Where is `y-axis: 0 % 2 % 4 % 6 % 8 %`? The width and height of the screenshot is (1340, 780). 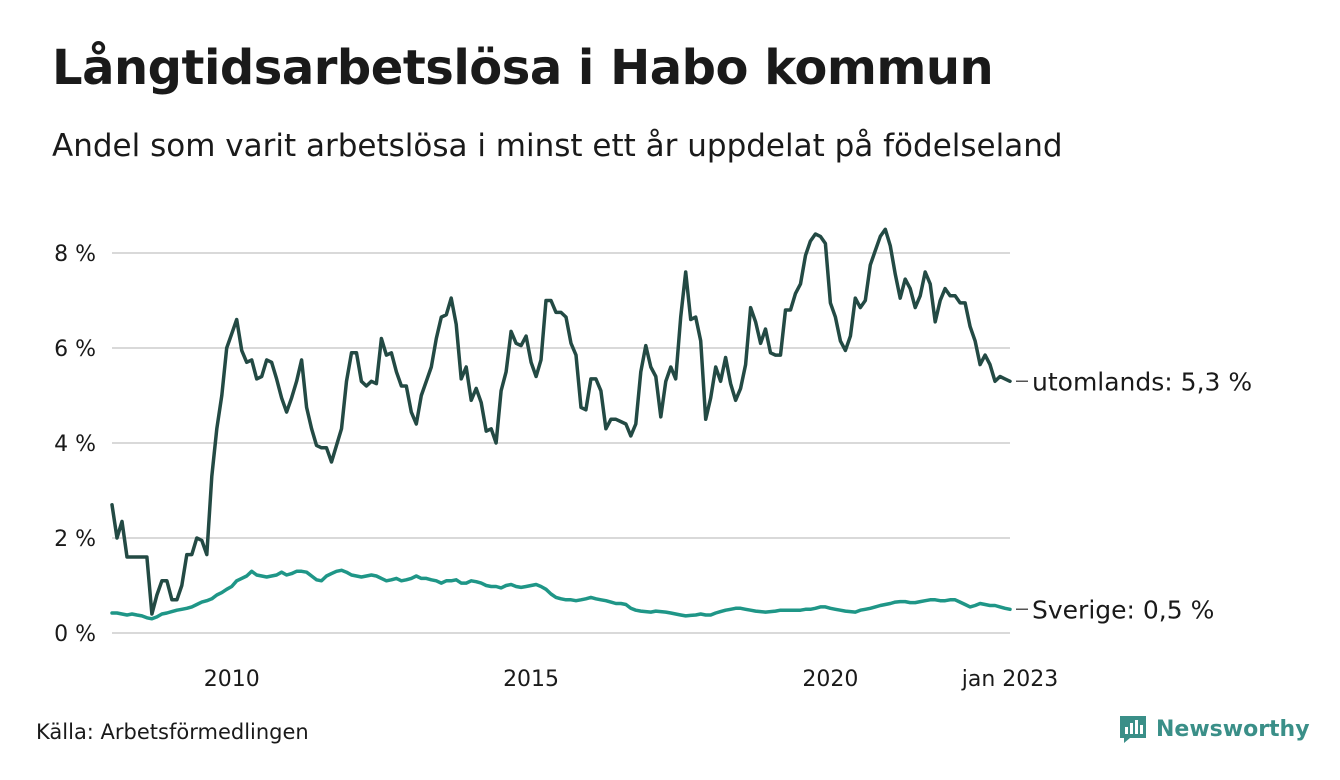 y-axis: 0 % 2 % 4 % 6 % 8 % is located at coordinates (75, 444).